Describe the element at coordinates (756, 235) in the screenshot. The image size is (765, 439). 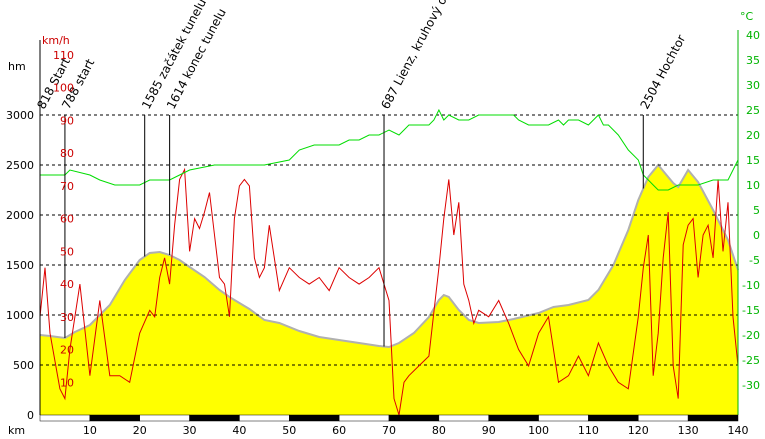
I see `temperature-tick-label: 0` at that location.